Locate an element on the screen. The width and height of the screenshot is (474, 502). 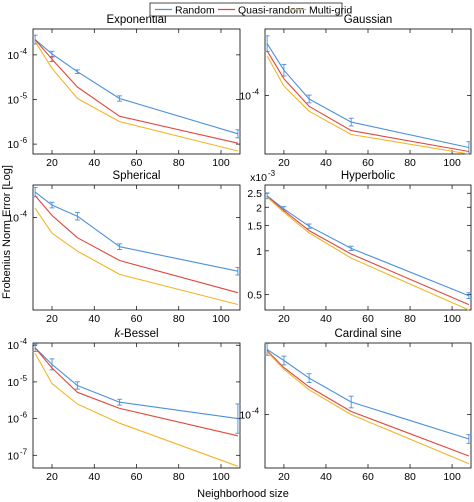
panel-title: Exponential is located at coordinates (136, 20).